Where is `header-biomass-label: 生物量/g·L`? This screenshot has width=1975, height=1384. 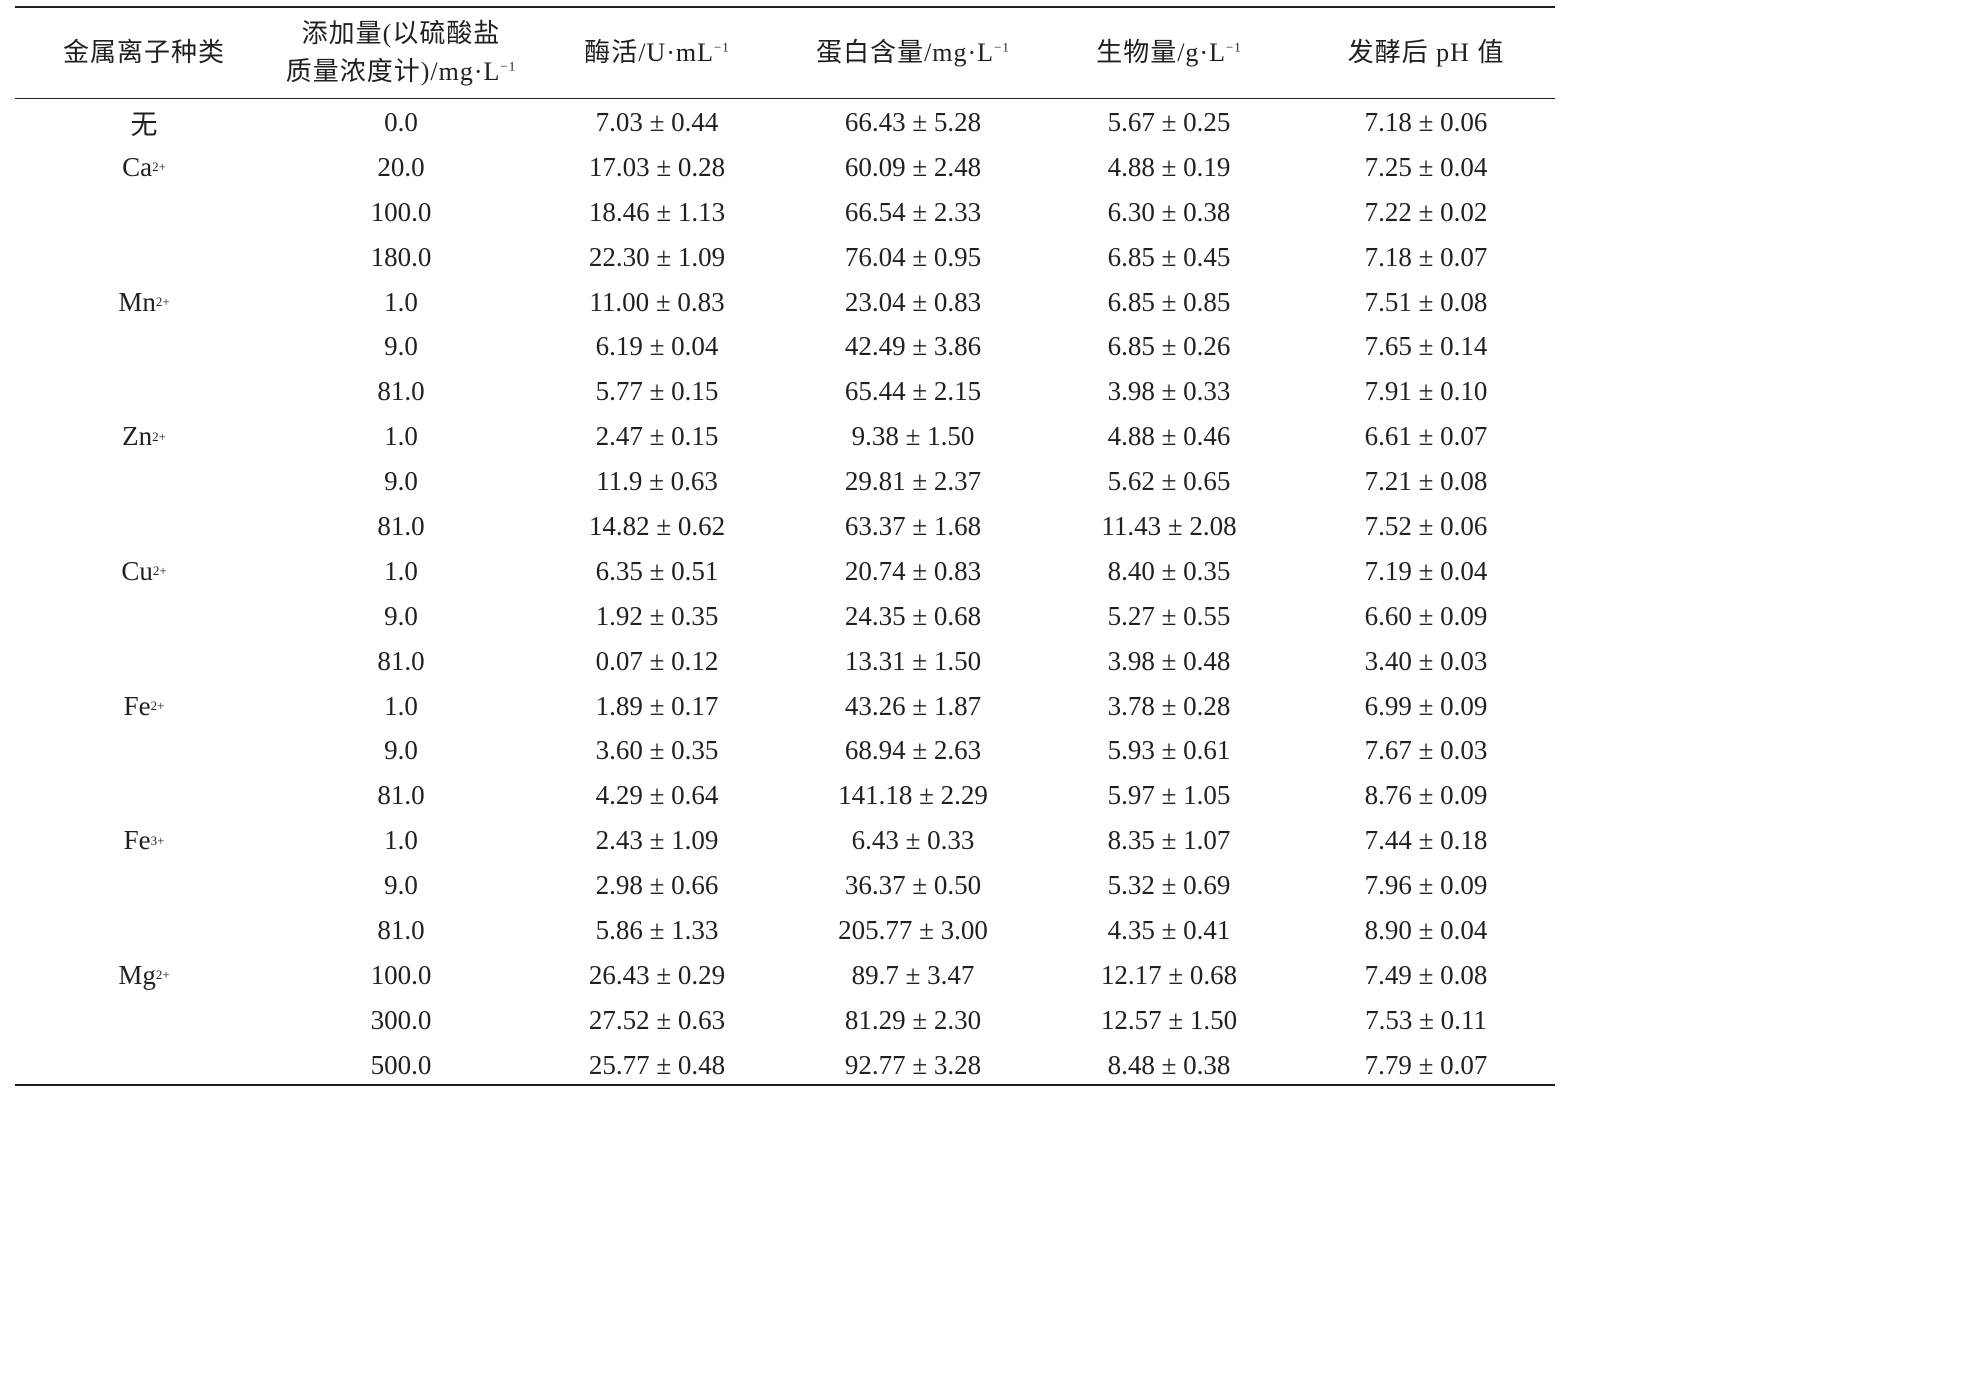 header-biomass-label: 生物量/g·L is located at coordinates (1161, 52).